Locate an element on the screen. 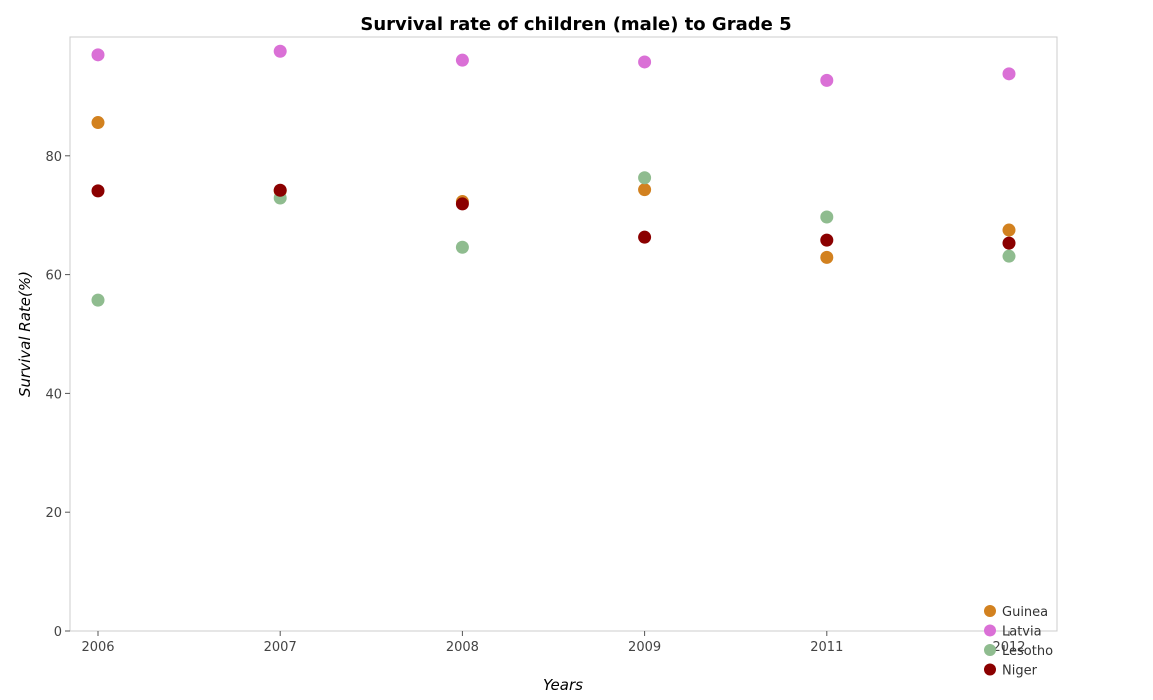 This screenshot has height=700, width=1153. point-latvia-2012 is located at coordinates (1009, 74).